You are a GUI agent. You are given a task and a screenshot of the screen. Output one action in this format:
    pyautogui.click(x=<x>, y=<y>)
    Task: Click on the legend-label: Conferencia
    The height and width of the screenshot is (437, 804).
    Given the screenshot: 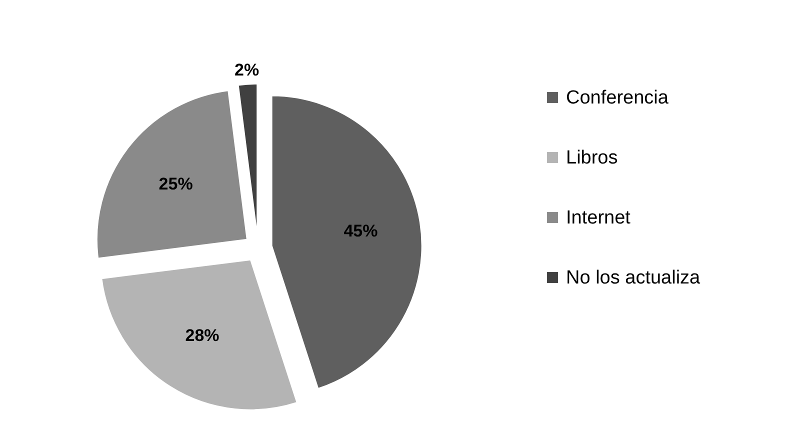 What is the action you would take?
    pyautogui.click(x=617, y=98)
    